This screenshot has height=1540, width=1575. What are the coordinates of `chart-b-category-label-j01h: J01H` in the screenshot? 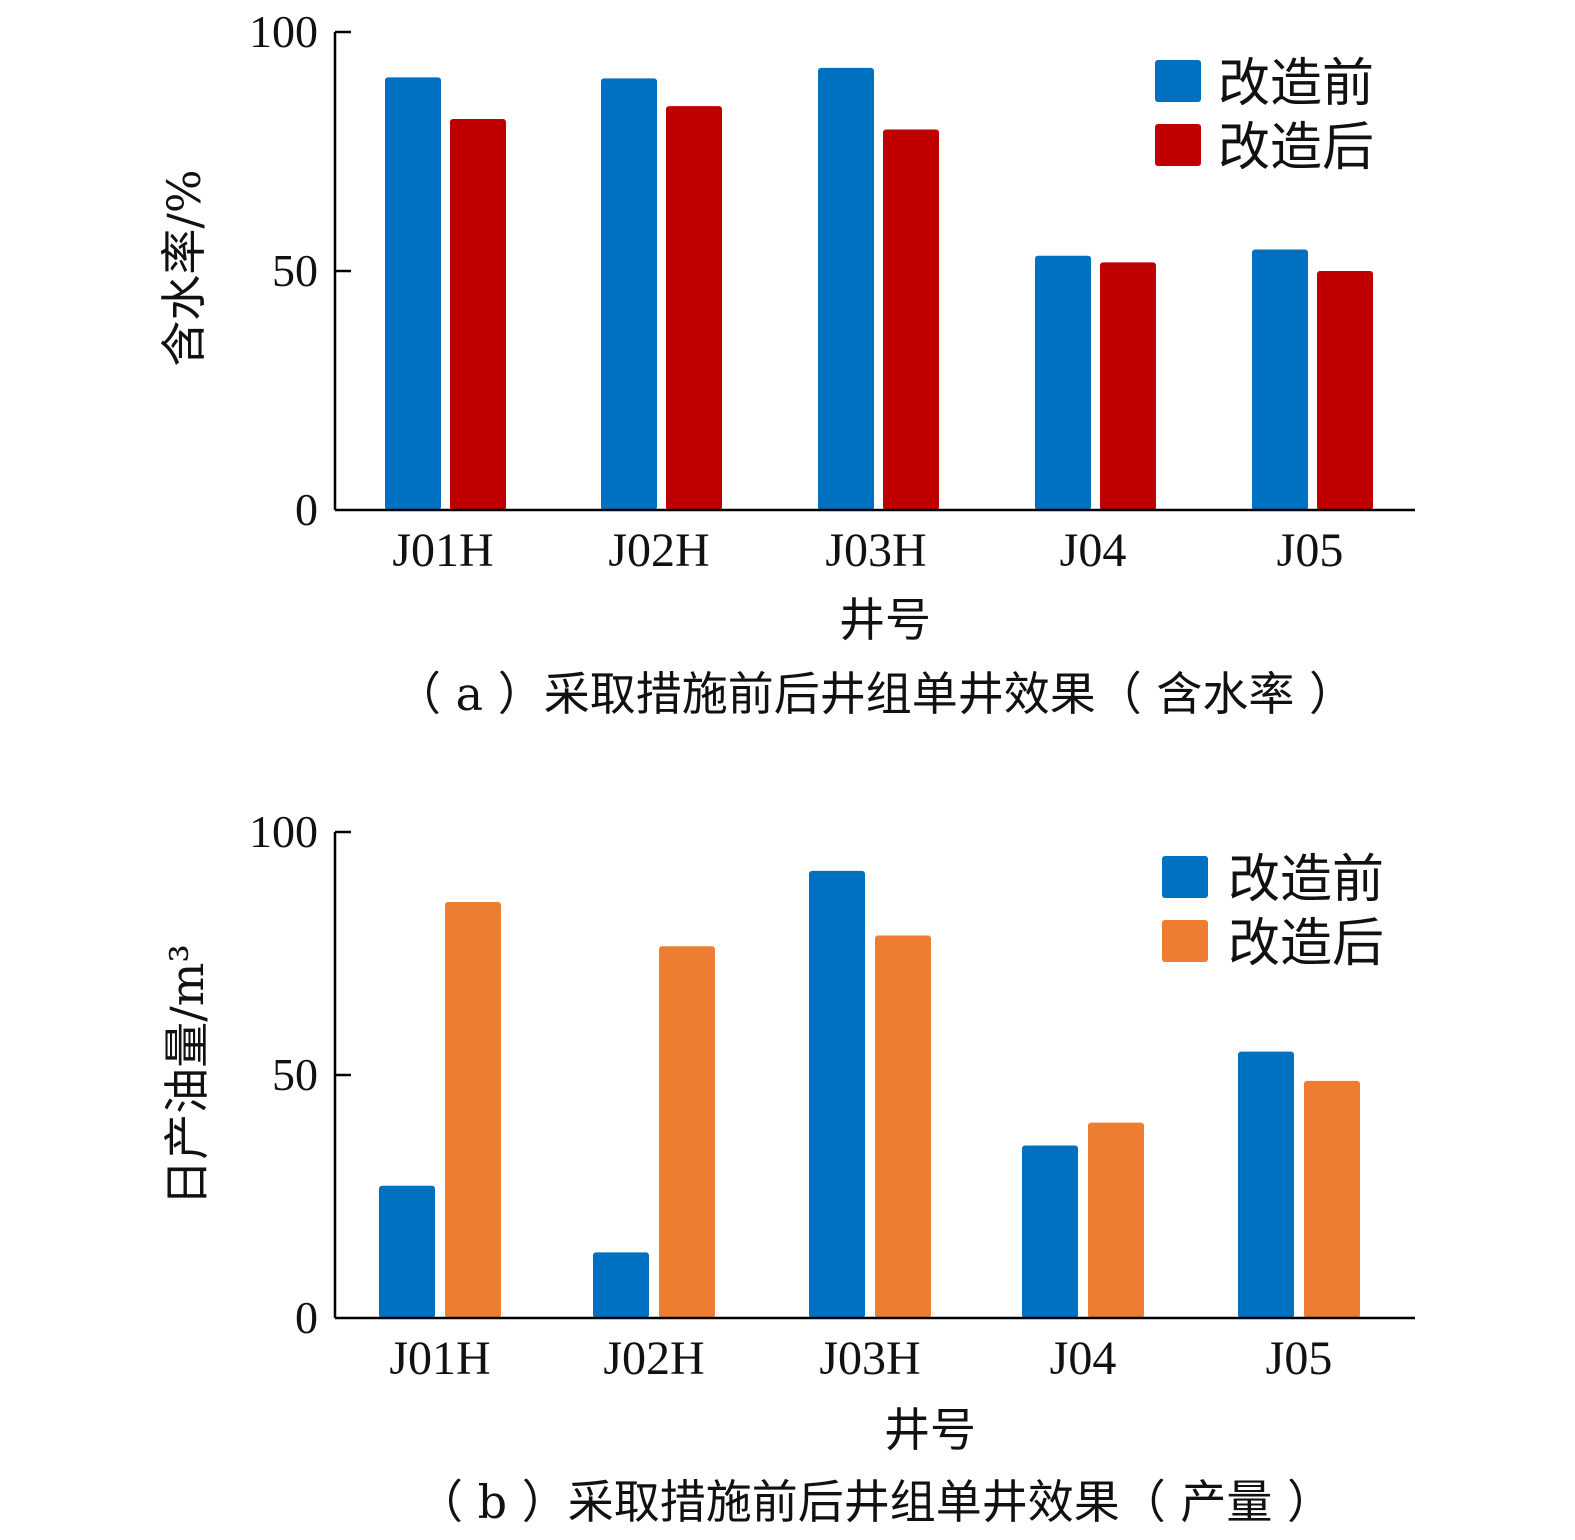 It's located at (439, 1358).